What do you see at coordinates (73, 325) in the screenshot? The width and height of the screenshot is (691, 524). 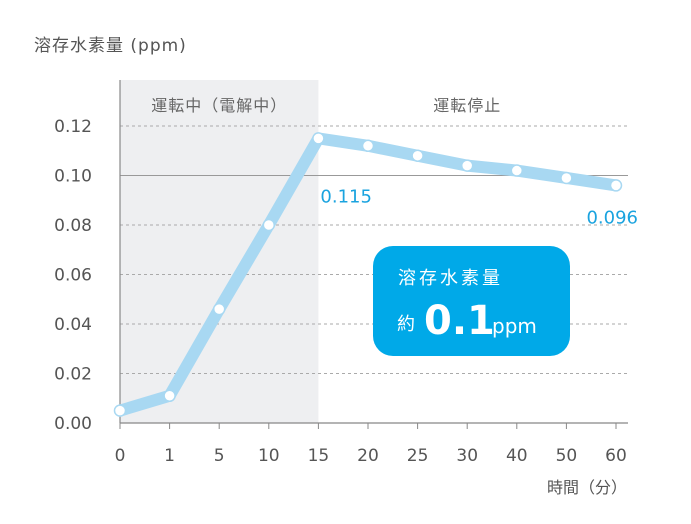 I see `y-tick-label-0.04: 0.04` at bounding box center [73, 325].